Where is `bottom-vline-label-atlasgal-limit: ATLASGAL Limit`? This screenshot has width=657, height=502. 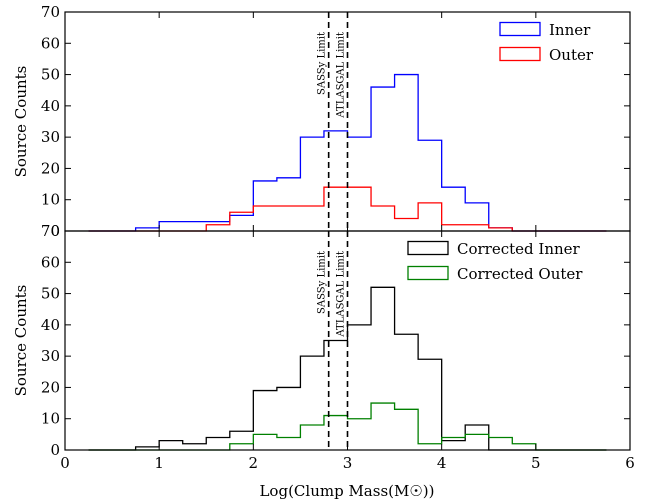
bottom-vline-label-atlasgal-limit: ATLASGAL Limit is located at coordinates (341, 294).